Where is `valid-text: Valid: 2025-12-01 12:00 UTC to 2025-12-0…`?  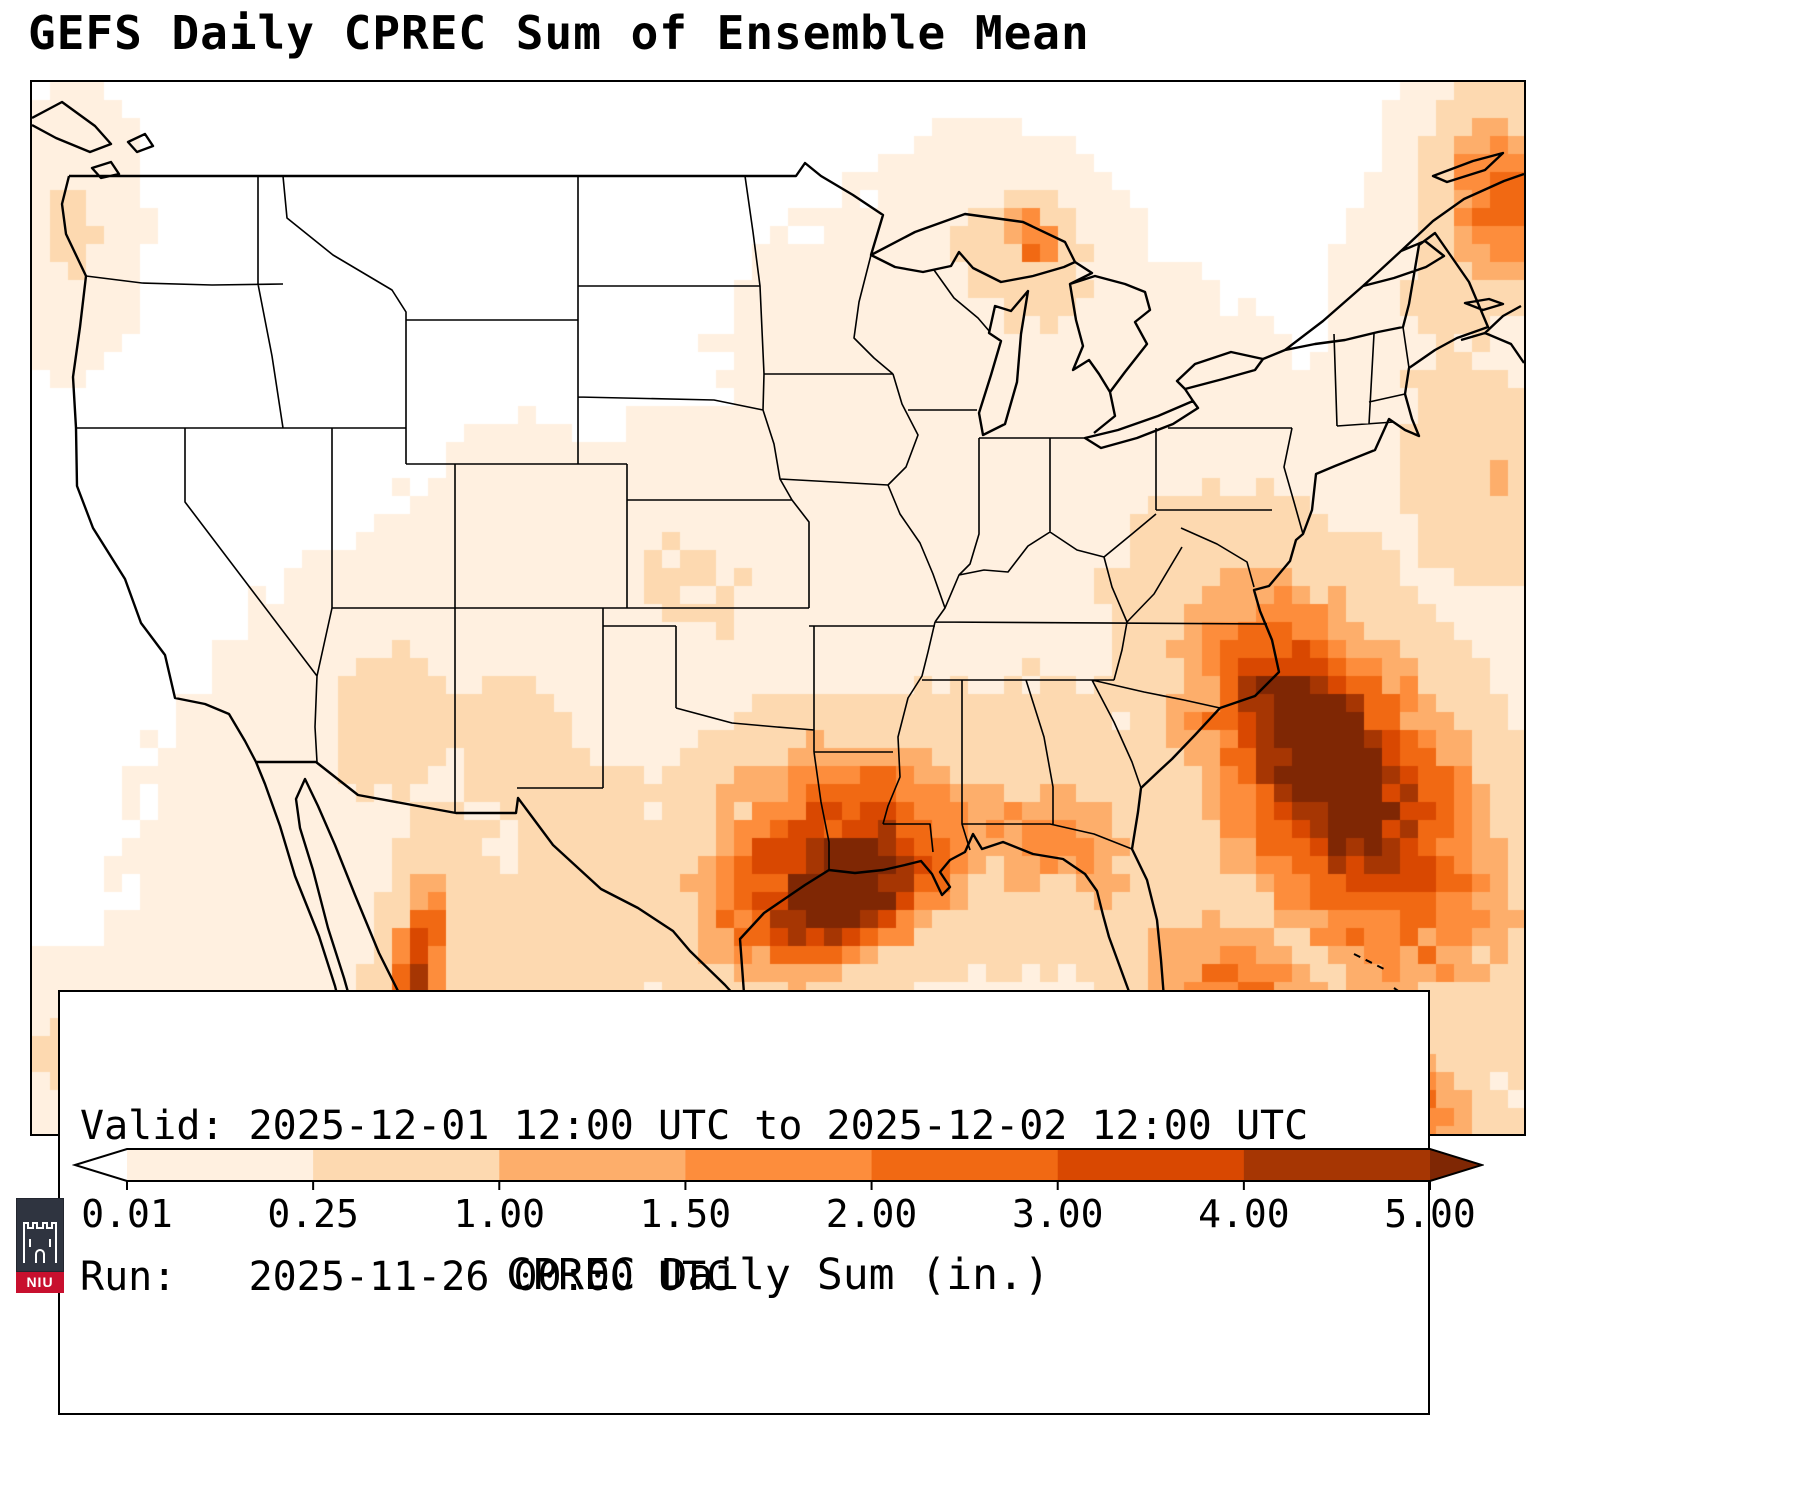 valid-text: Valid: 2025-12-01 12:00 UTC to 2025-12-0… is located at coordinates (694, 1125).